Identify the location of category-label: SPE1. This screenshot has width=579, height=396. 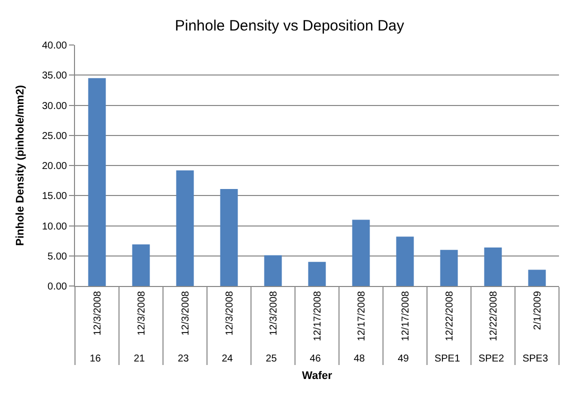
(447, 358).